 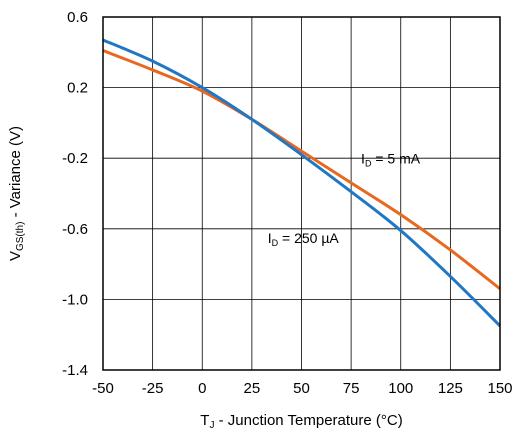 What do you see at coordinates (75, 299) in the screenshot?
I see `y-tick-label: -1.0` at bounding box center [75, 299].